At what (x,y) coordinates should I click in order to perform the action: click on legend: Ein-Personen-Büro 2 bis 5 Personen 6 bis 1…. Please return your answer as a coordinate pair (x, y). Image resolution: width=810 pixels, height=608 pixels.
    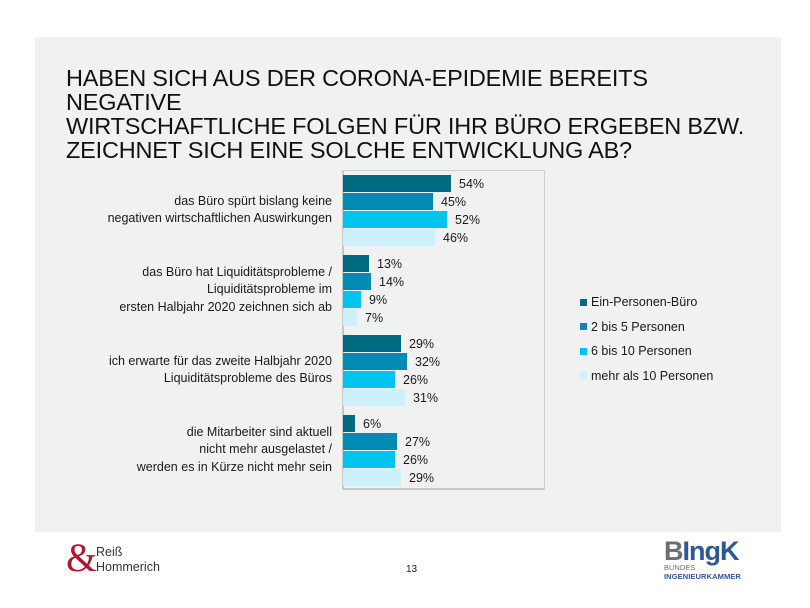
    Looking at the image, I should click on (646, 339).